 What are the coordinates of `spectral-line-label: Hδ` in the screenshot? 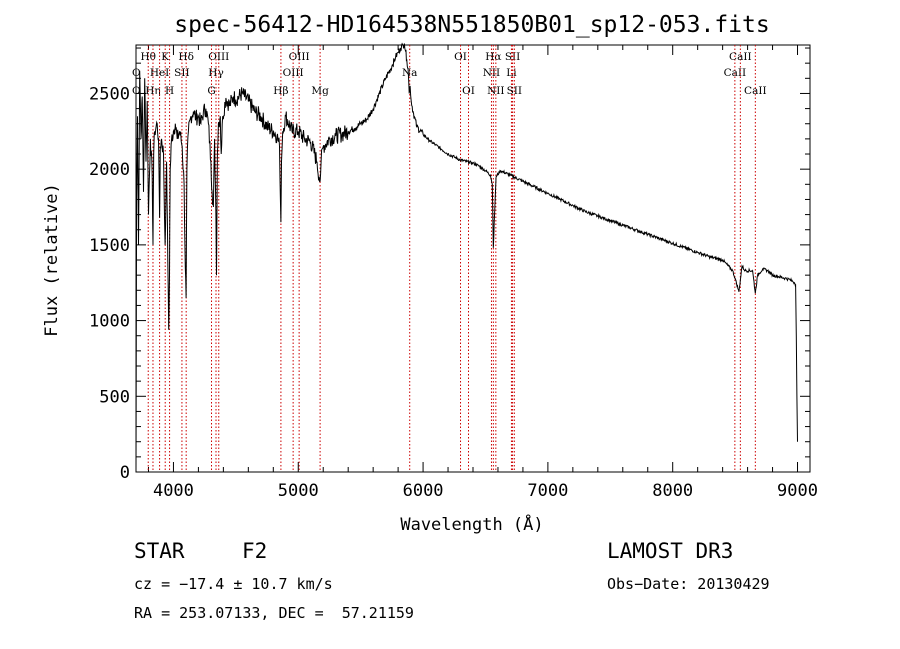 It's located at (185, 57).